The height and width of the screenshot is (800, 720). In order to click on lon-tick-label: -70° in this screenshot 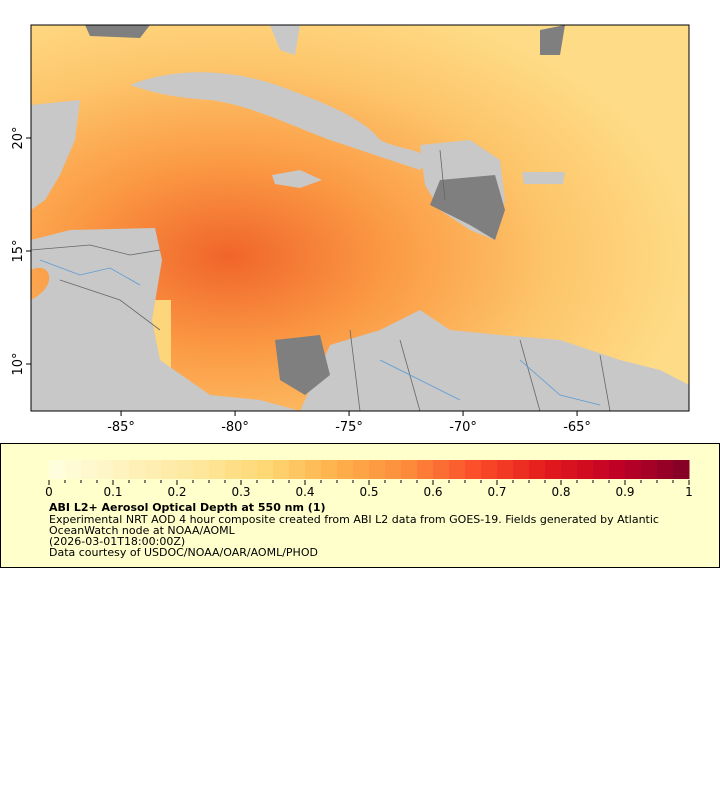, I will do `click(463, 427)`.